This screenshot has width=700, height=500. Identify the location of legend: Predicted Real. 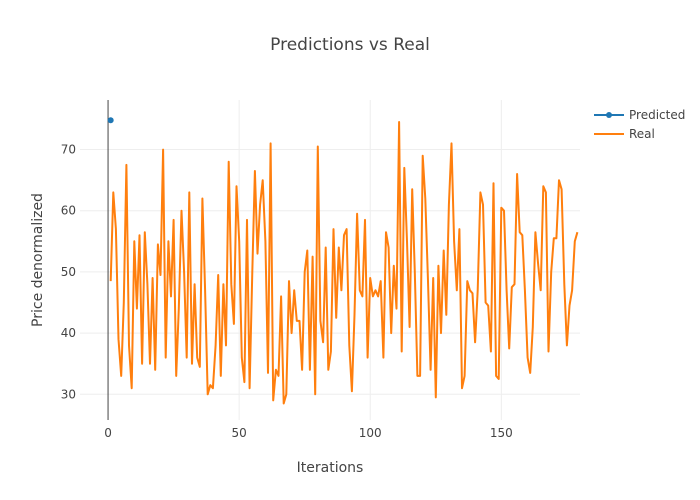
(639, 124).